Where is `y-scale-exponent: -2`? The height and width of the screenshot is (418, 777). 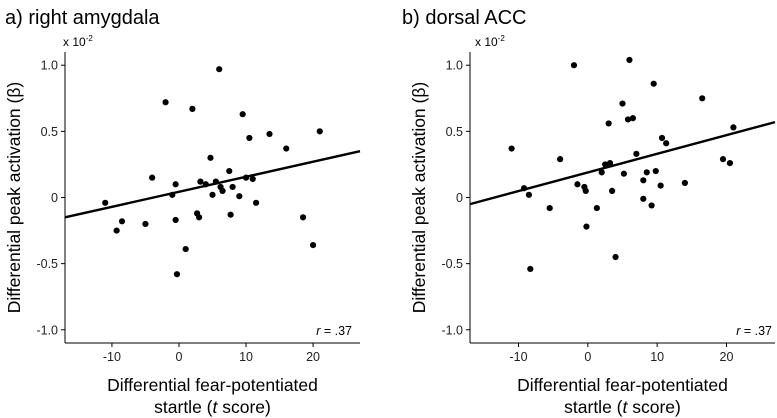 y-scale-exponent: -2 is located at coordinates (502, 38).